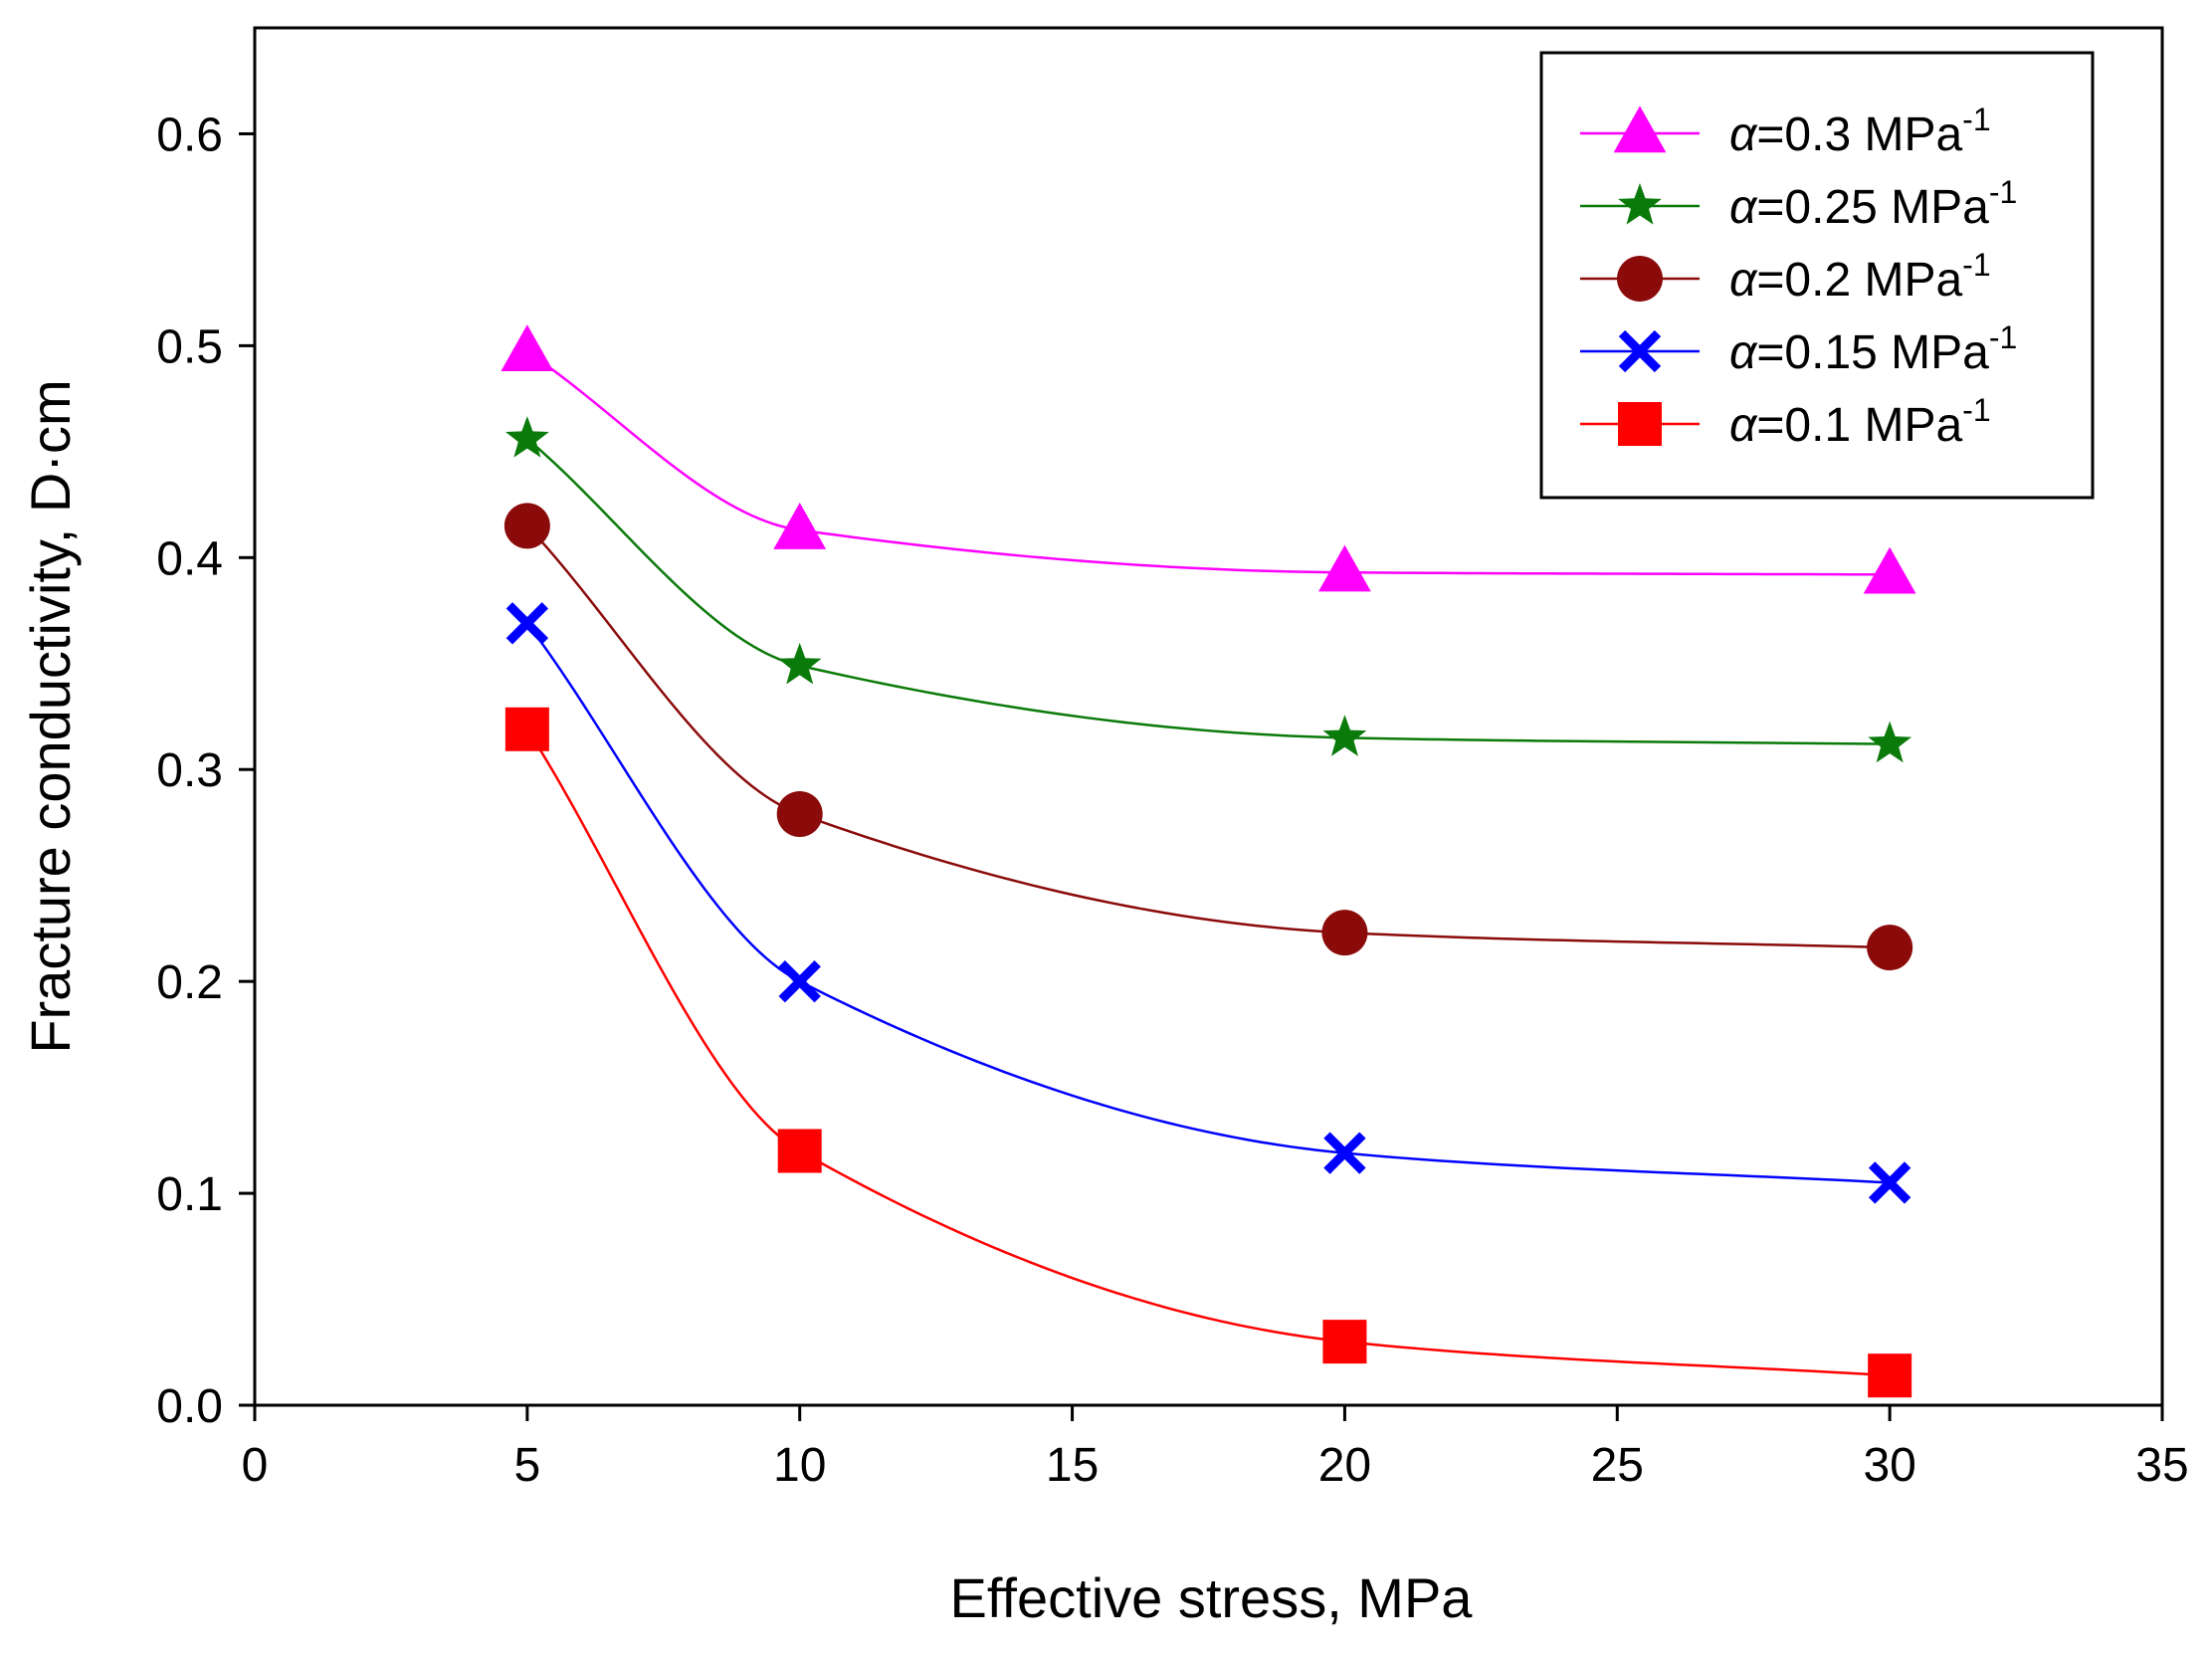 This screenshot has width=2212, height=1659. I want to click on legend-item: α=0.15 MPa-1, so click(1798, 349).